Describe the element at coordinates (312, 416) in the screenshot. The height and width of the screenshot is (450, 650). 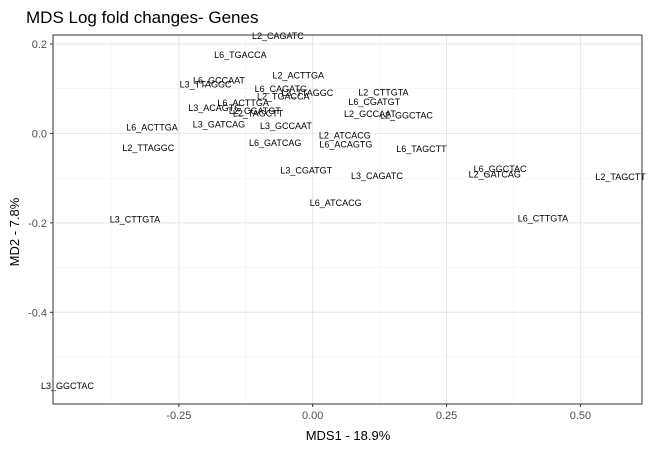
I see `x-tick-label: 0.00` at that location.